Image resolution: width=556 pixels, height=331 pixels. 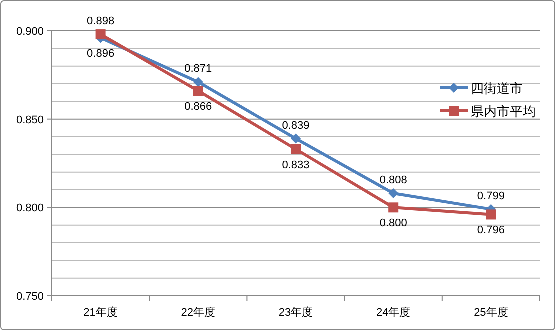 What do you see at coordinates (101, 22) in the screenshot?
I see `data-label: 0.898` at bounding box center [101, 22].